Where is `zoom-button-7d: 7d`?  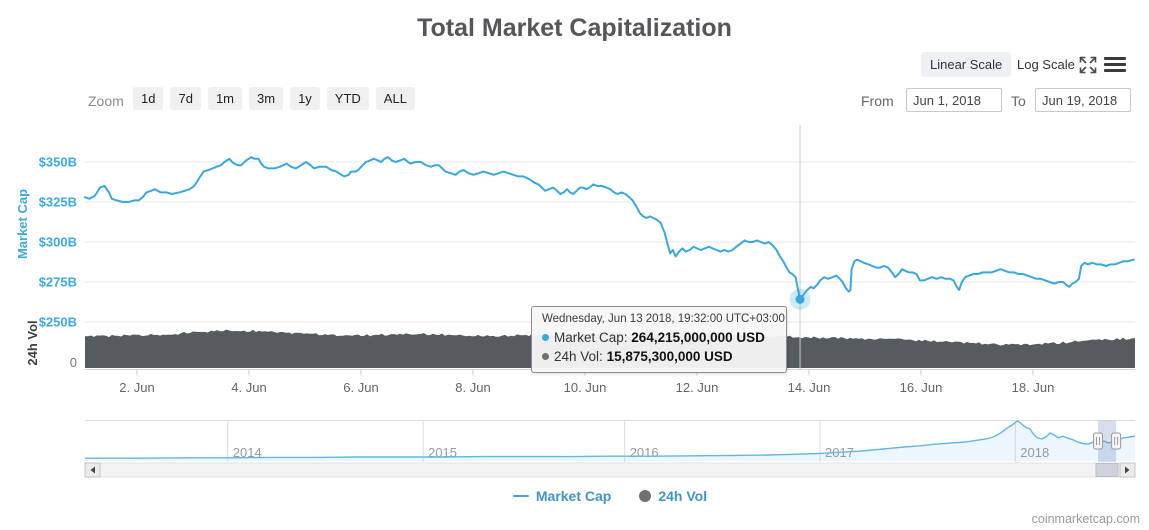
zoom-button-7d: 7d is located at coordinates (185, 98).